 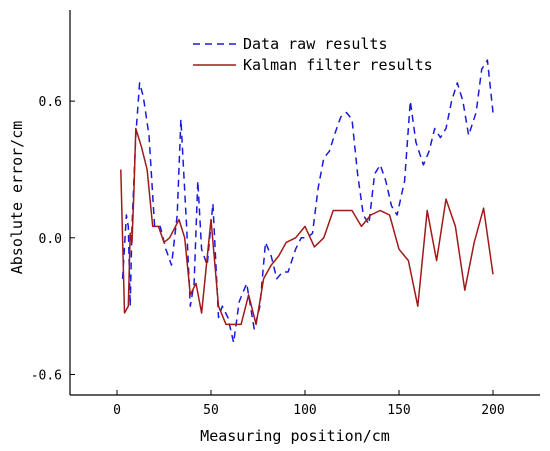 I want to click on x-tick-label: 50, so click(x=211, y=410).